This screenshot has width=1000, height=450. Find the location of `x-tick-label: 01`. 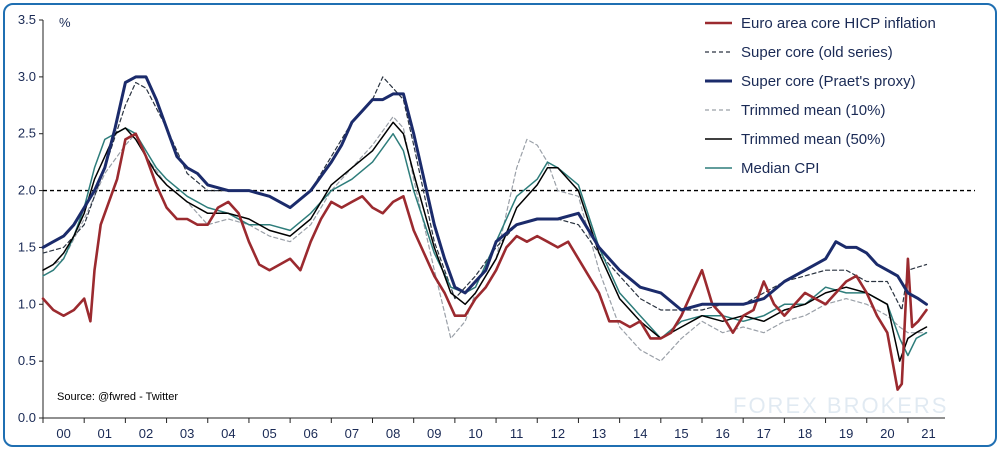

x-tick-label: 01 is located at coordinates (105, 433).